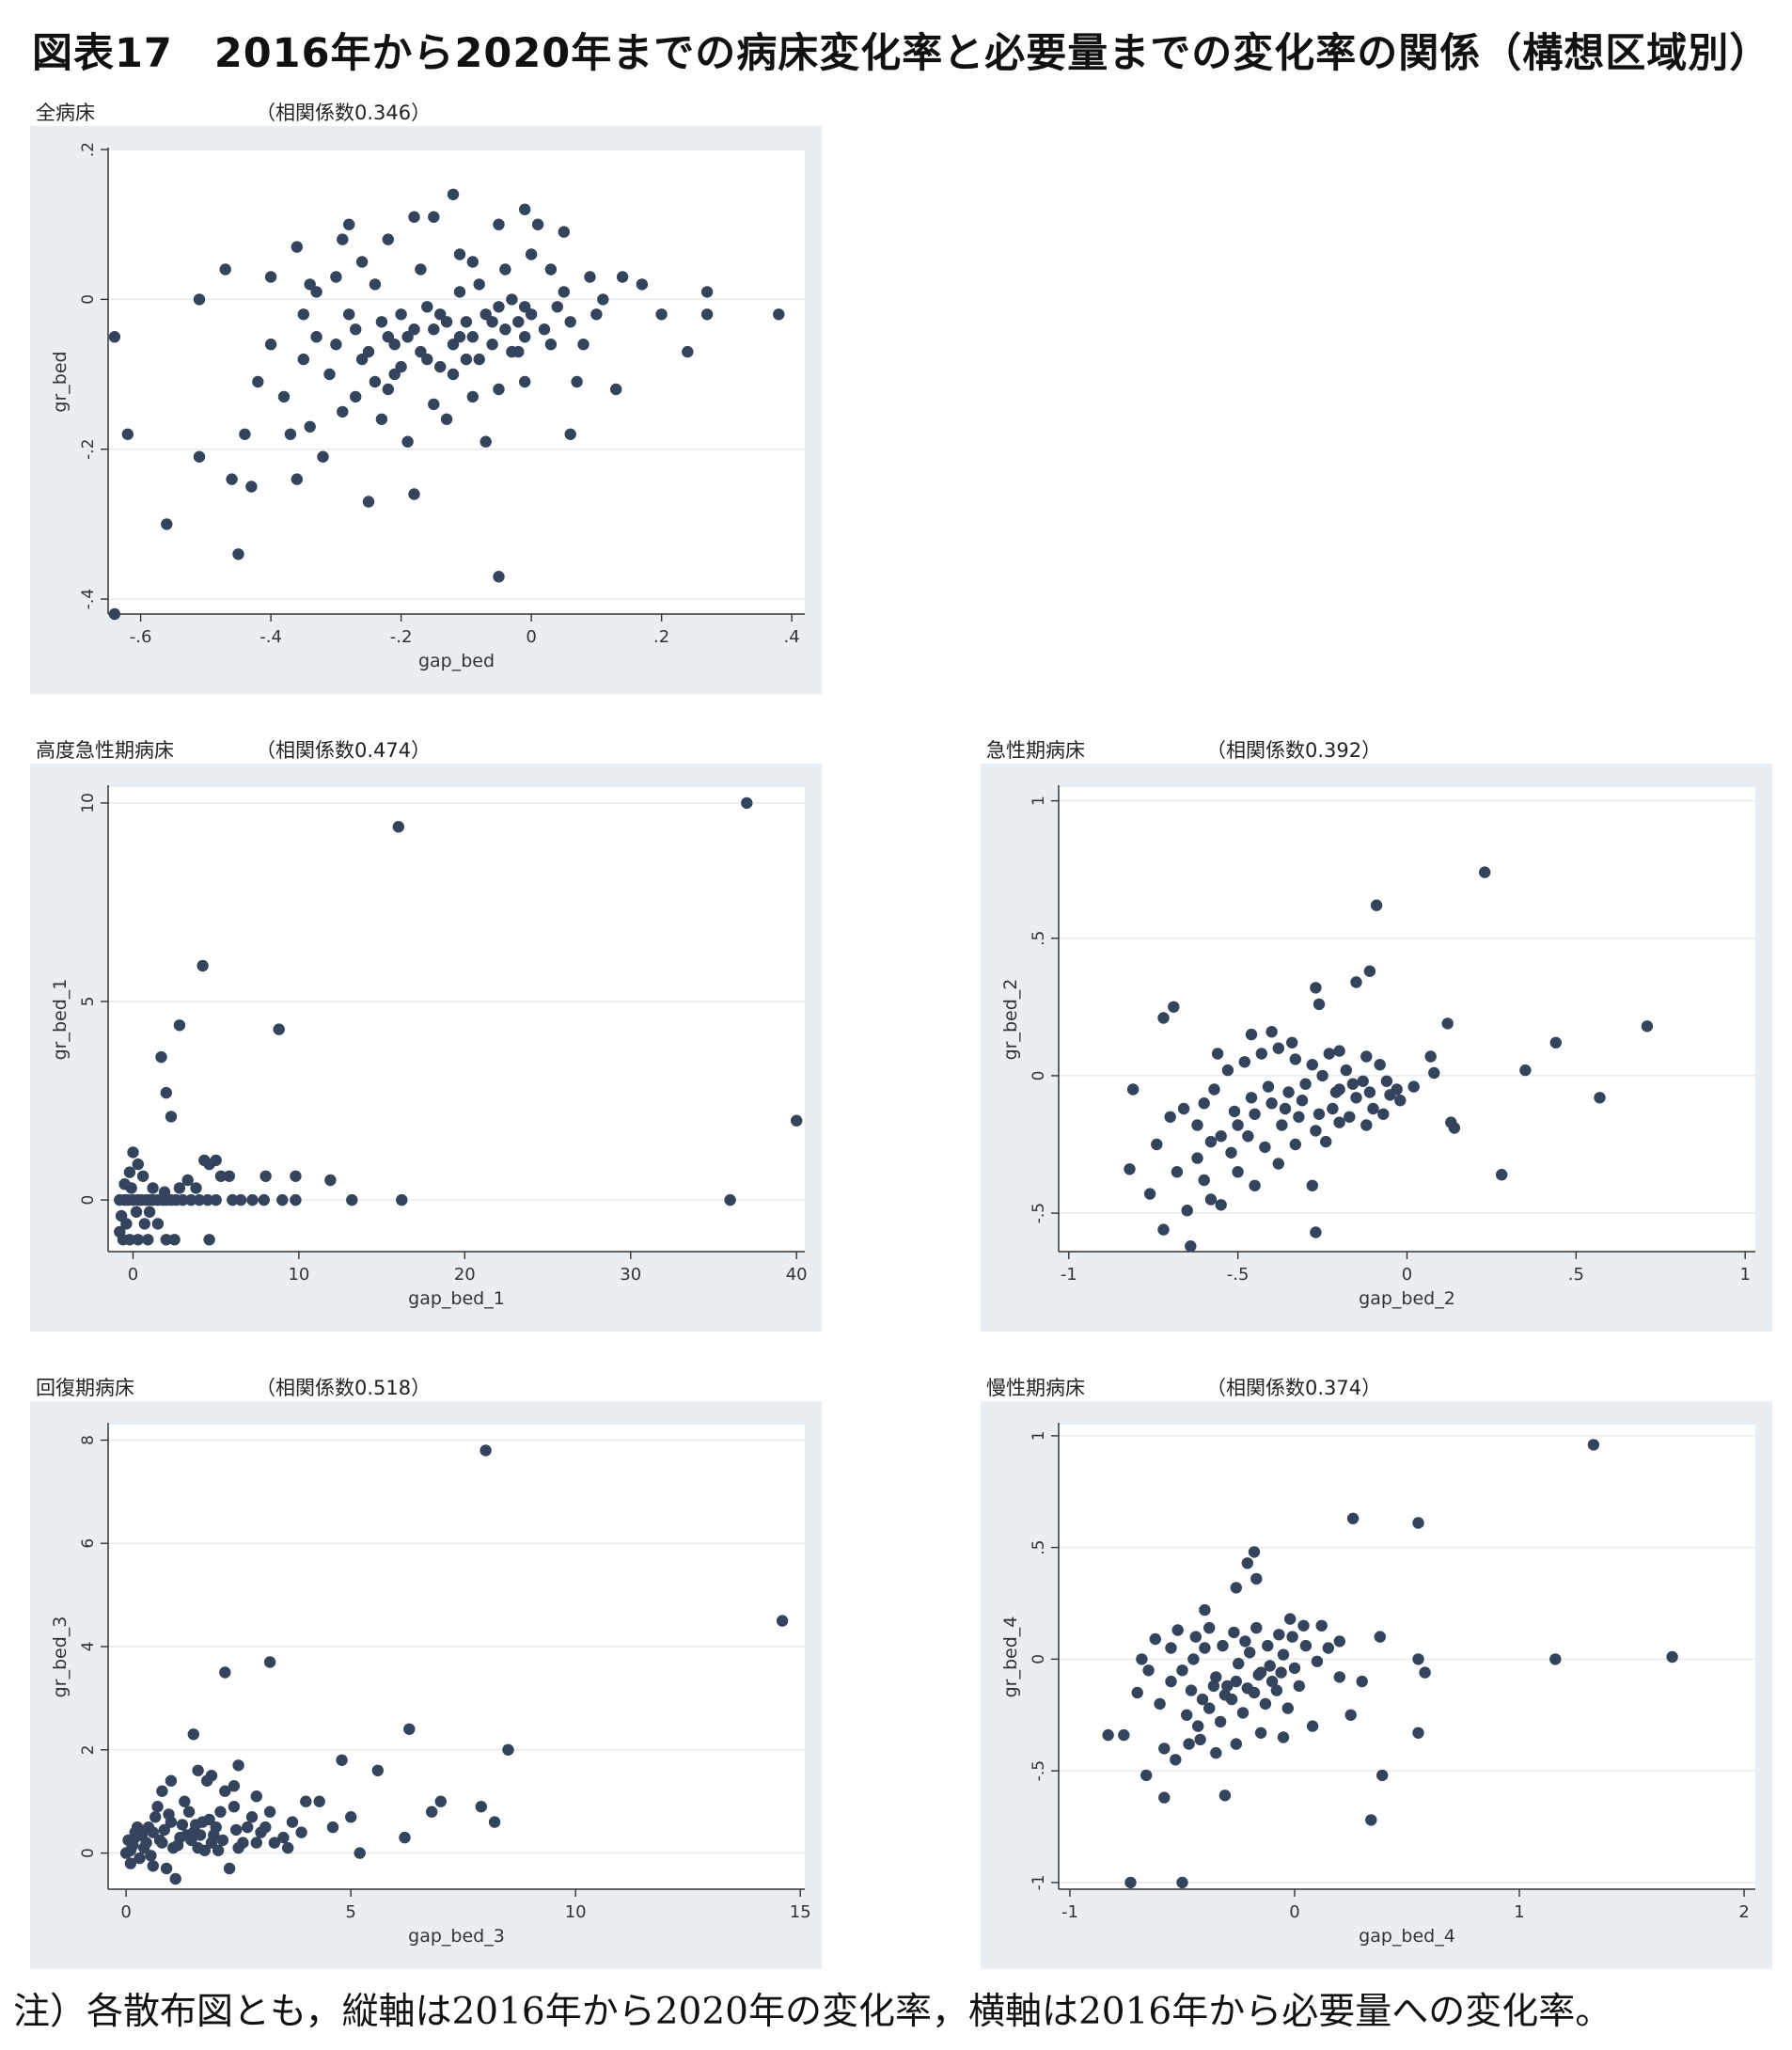 This screenshot has width=1792, height=2050. Describe the element at coordinates (133, 1275) in the screenshot. I see `x-tick-label: 0` at that location.